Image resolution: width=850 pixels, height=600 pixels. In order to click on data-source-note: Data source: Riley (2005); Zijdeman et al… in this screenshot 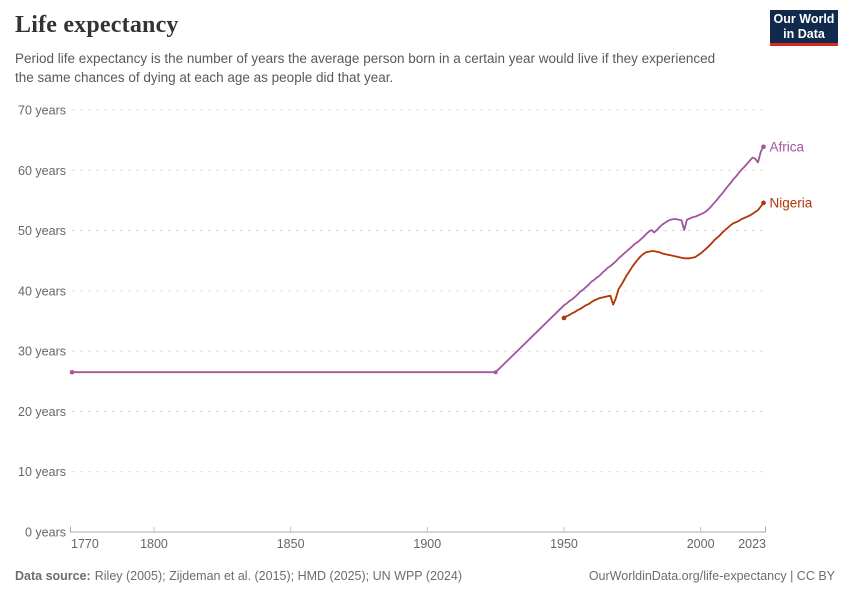, I will do `click(238, 576)`.